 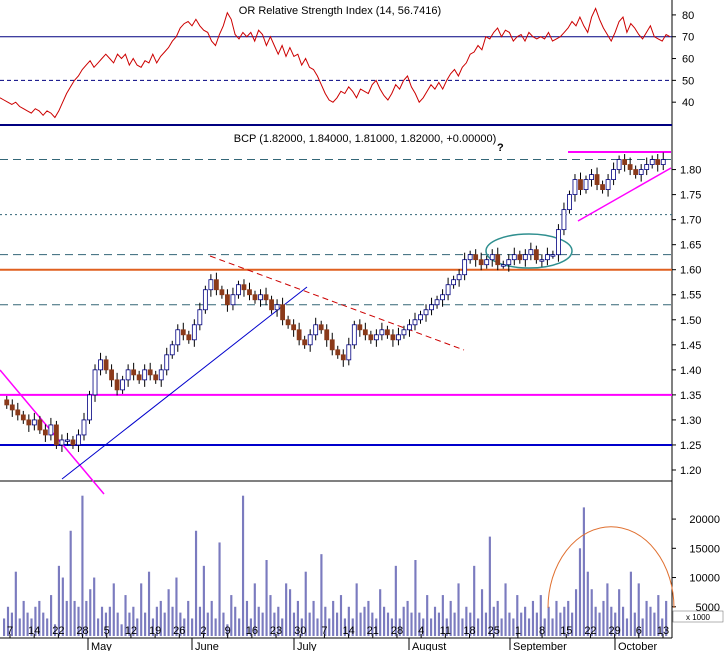 What do you see at coordinates (690, 346) in the screenshot?
I see `price-tick-label: 1.45` at bounding box center [690, 346].